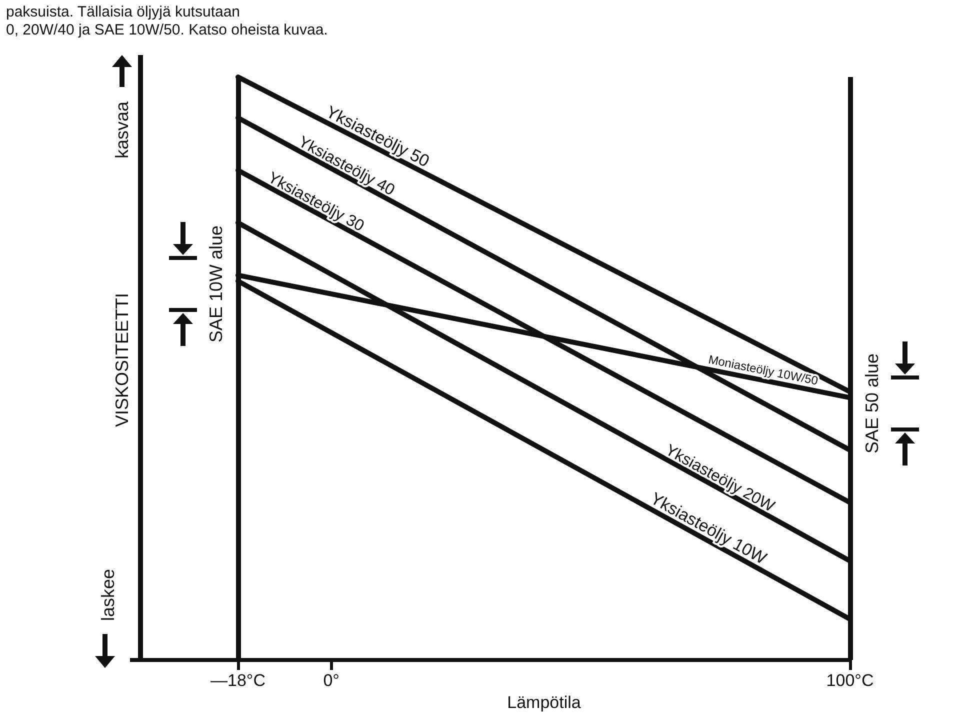 This screenshot has height=720, width=960. What do you see at coordinates (122, 360) in the screenshot?
I see `y-axis-title: VISKOSITEETTI` at bounding box center [122, 360].